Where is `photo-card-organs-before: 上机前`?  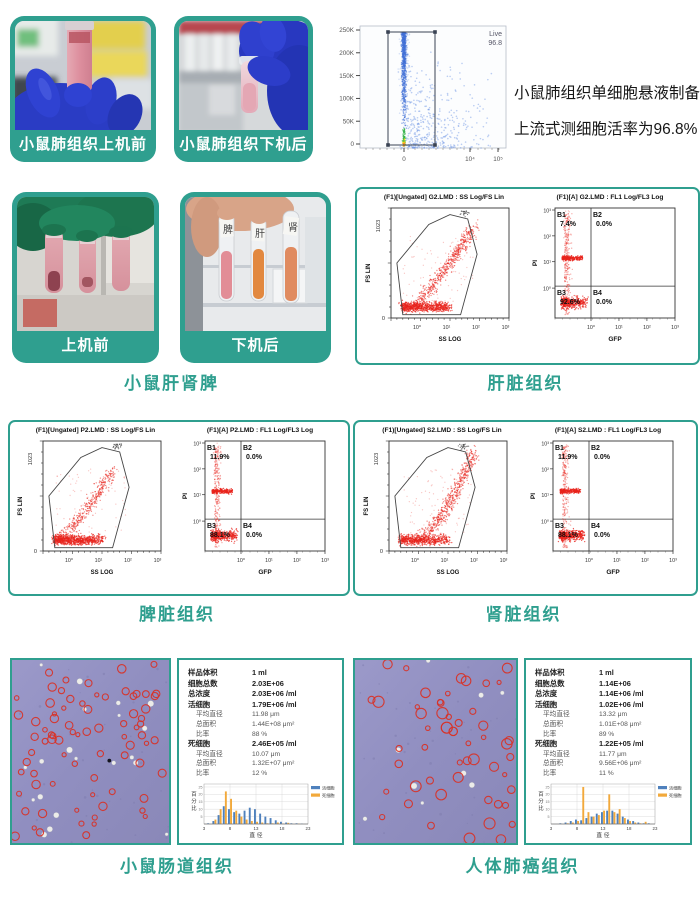
photo-card-organs-before: 上机前 is located at coordinates (85, 277).